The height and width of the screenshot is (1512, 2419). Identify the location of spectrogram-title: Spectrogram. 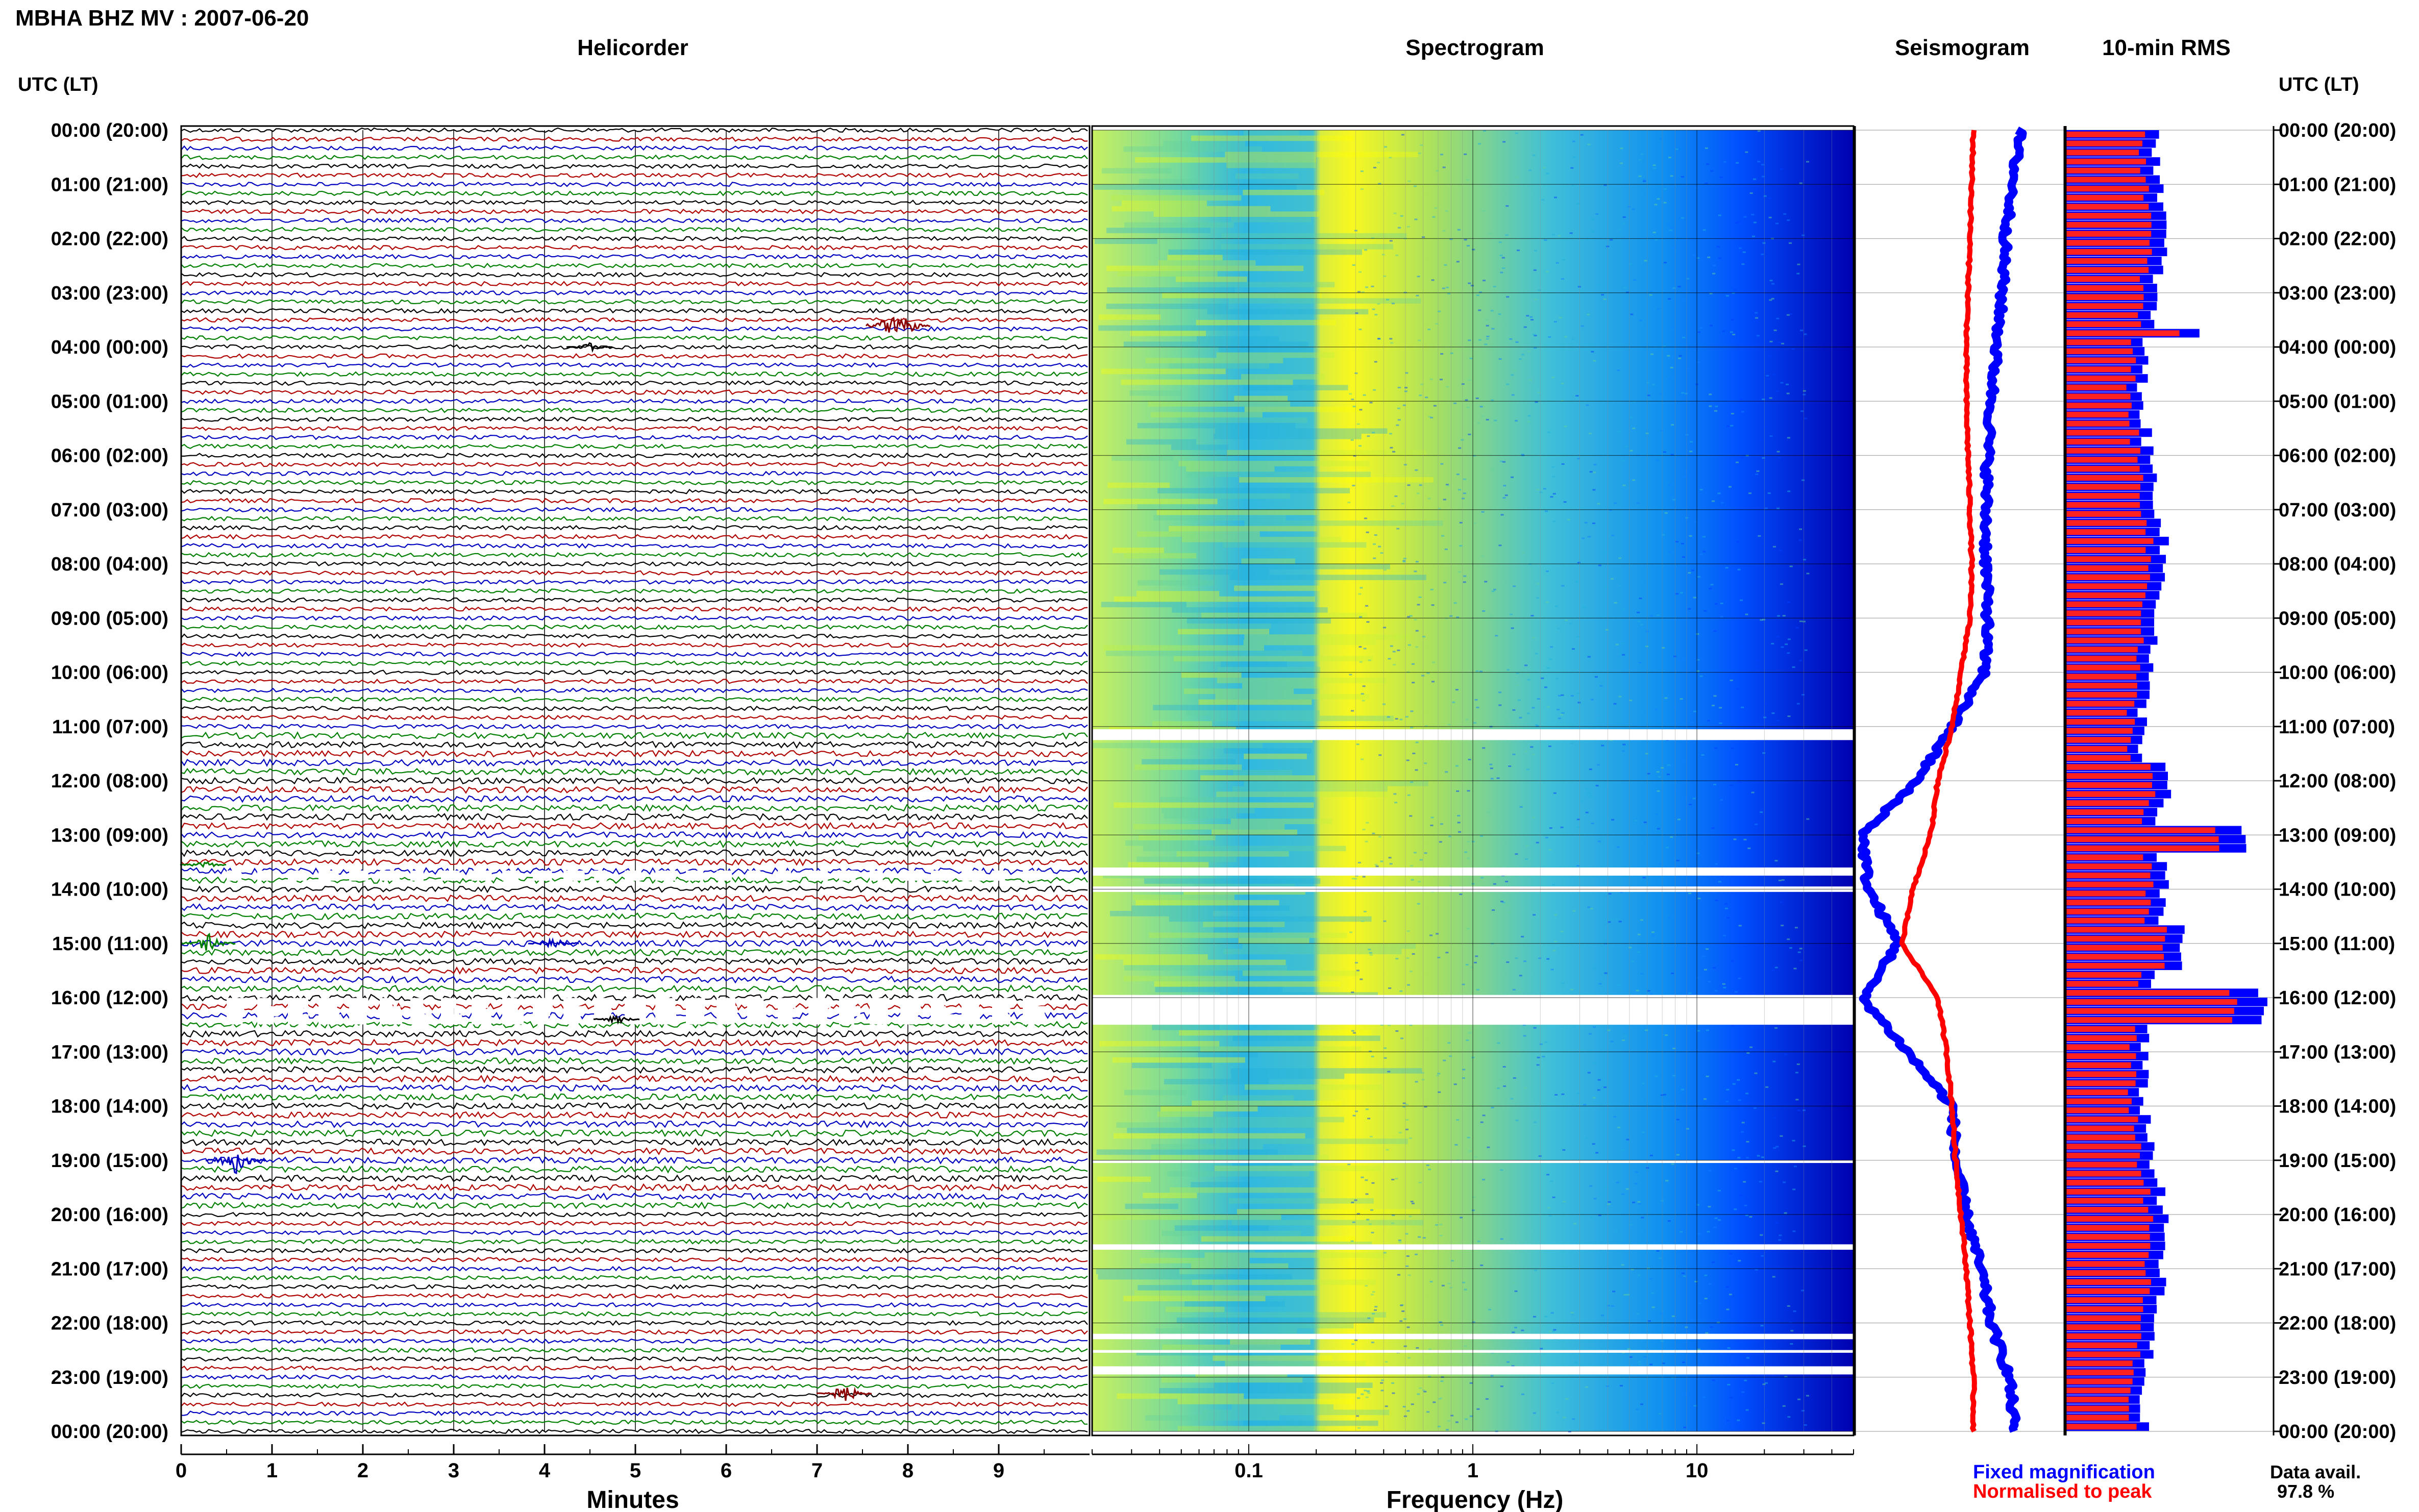
(1474, 47).